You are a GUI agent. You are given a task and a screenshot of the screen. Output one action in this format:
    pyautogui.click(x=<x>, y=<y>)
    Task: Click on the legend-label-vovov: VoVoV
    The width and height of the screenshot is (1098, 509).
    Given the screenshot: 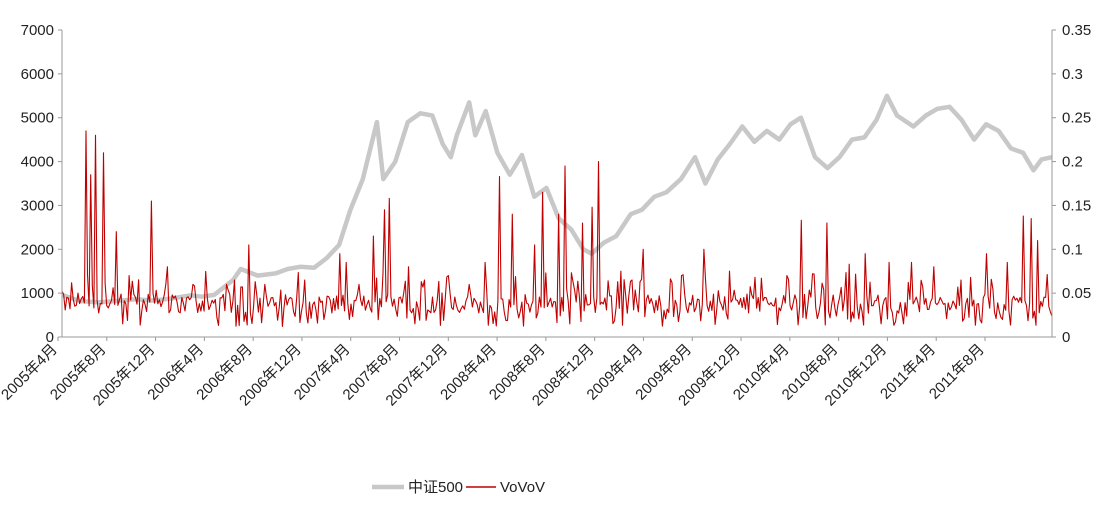 What is the action you would take?
    pyautogui.click(x=522, y=487)
    